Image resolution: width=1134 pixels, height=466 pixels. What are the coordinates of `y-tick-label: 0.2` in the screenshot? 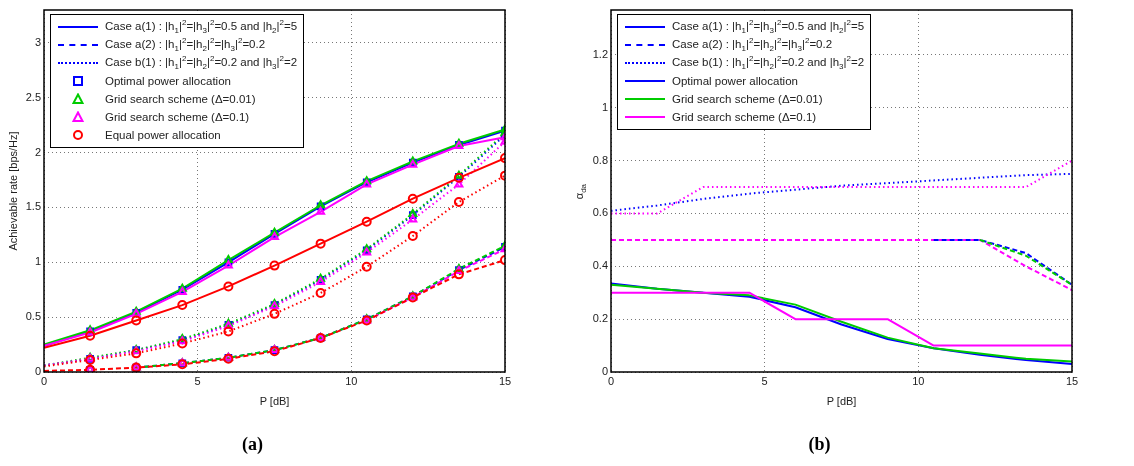 It's located at (600, 318).